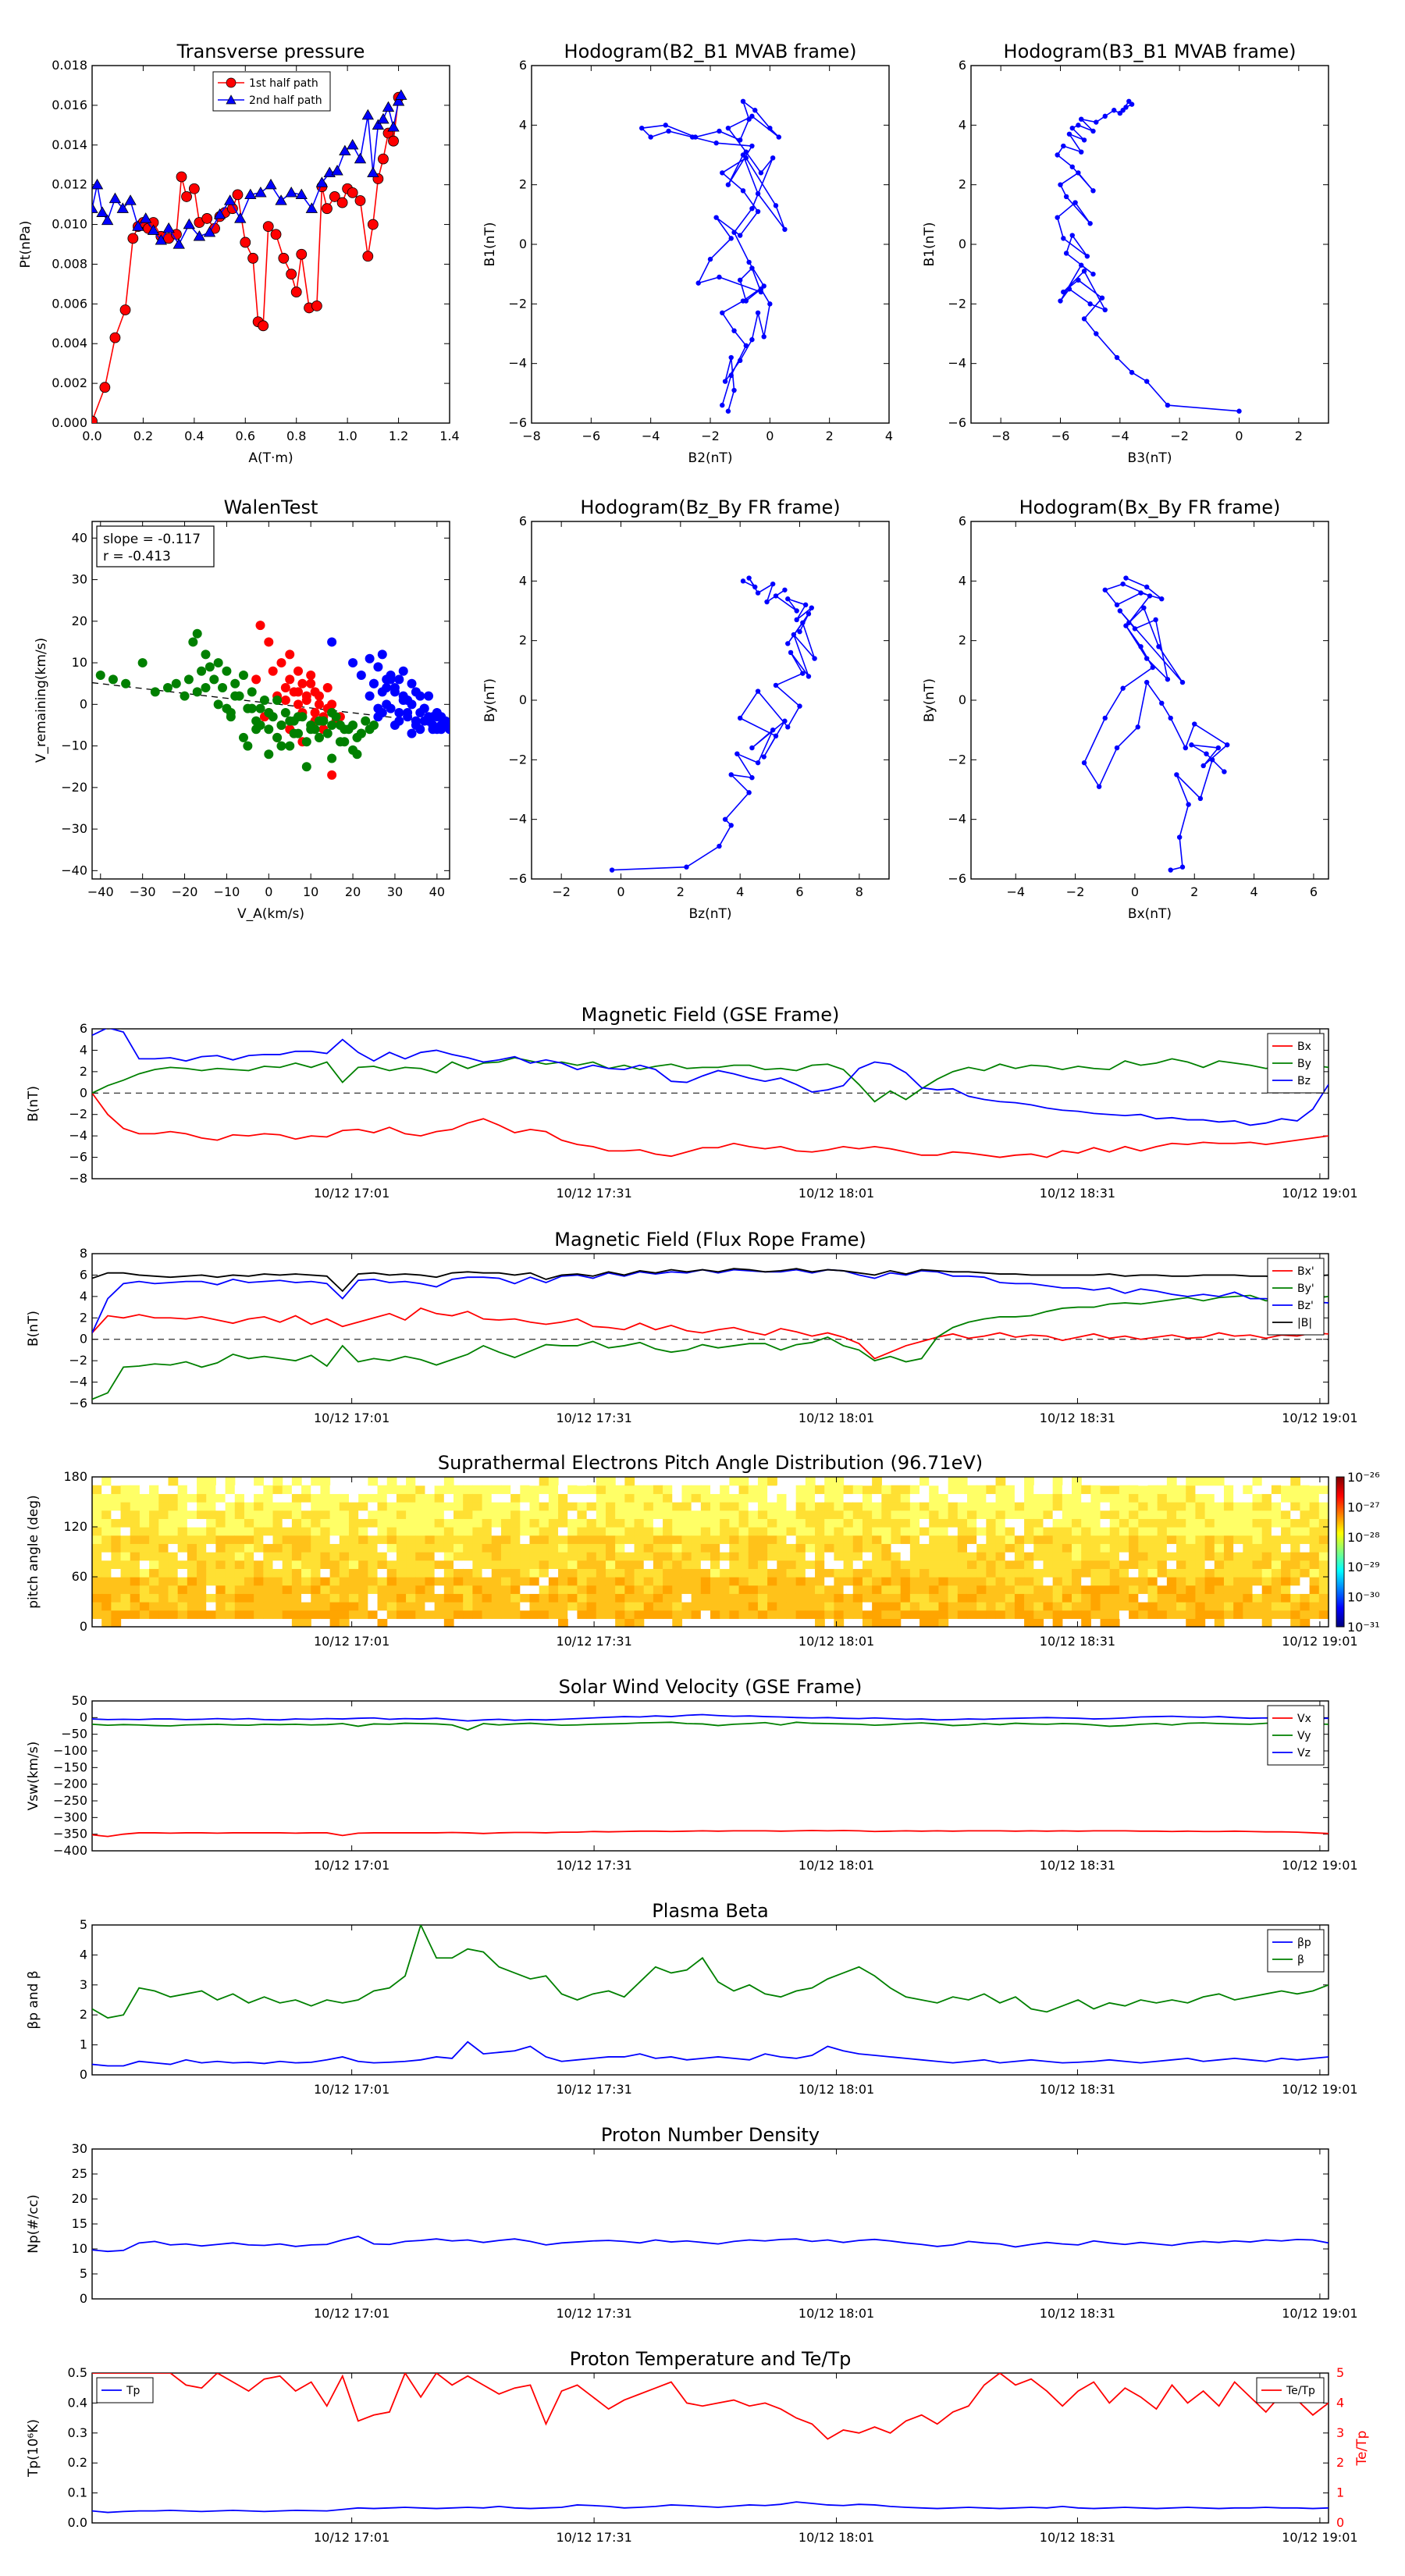 The image size is (1405, 2576). I want to click on legend: βpβ, so click(1296, 1951).